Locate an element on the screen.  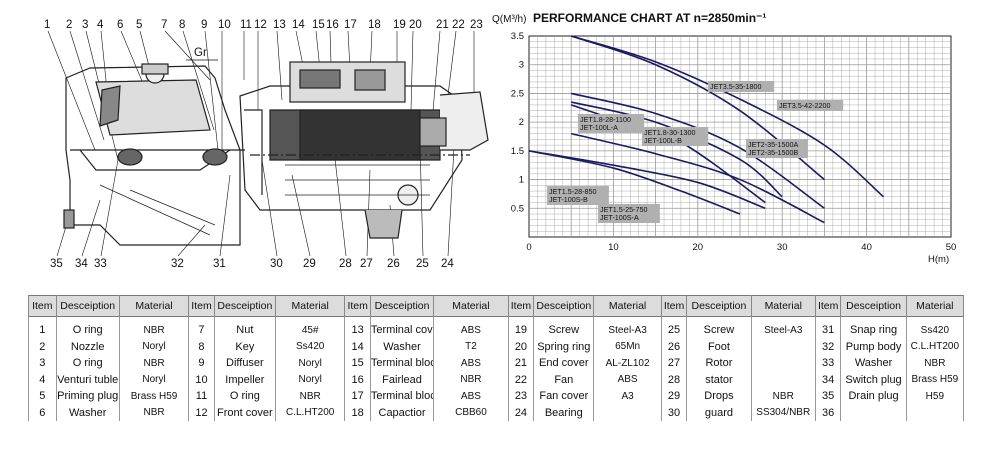
callout-label: 4 is located at coordinates (100, 25).